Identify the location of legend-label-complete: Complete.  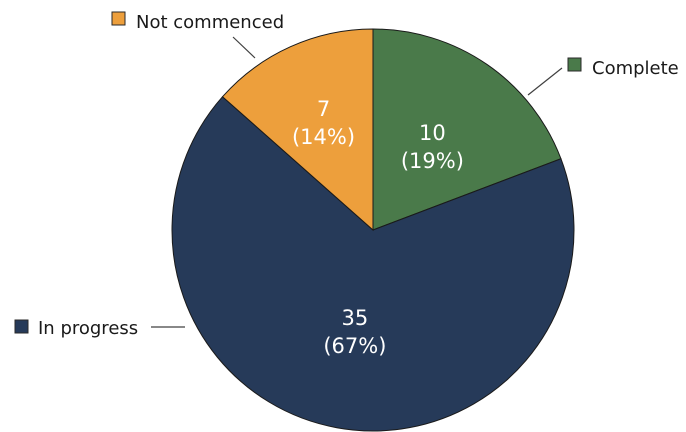
(635, 68).